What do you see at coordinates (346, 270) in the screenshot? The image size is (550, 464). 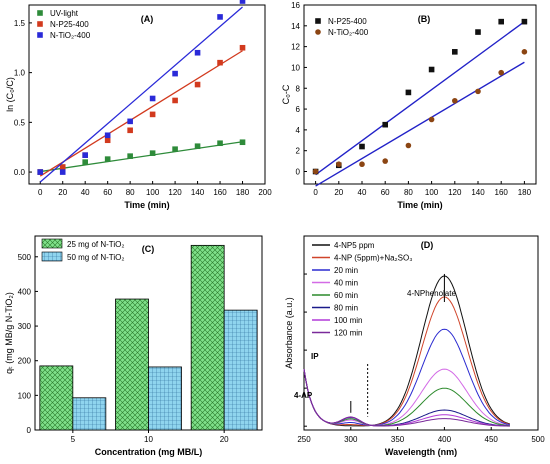 I see `panel-d-legend-label: 20 min` at bounding box center [346, 270].